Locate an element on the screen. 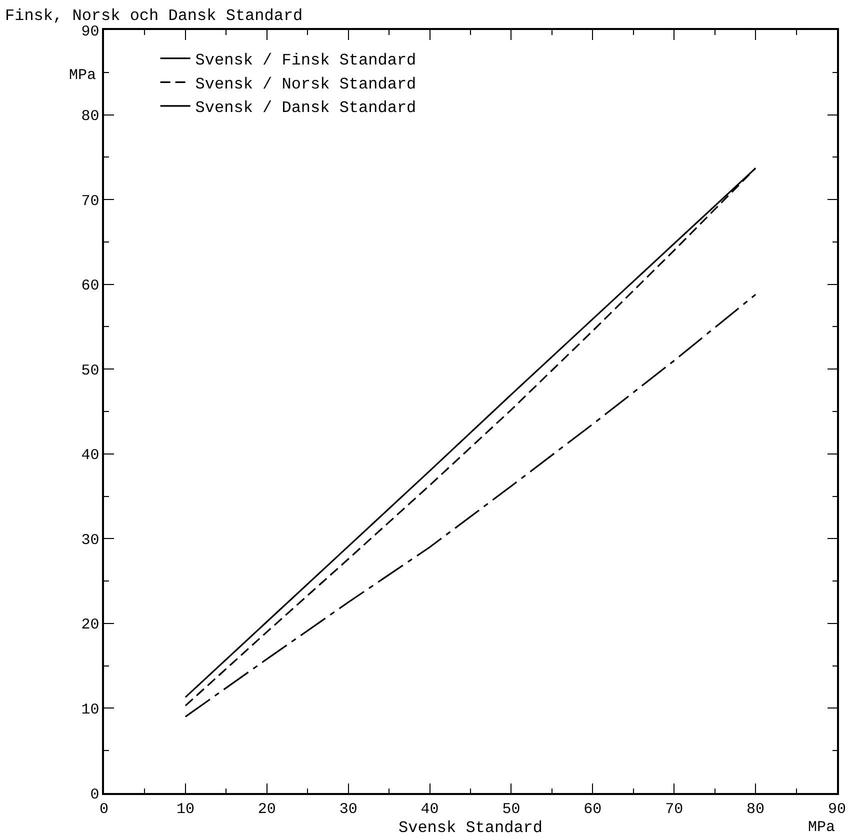  x-tick-label: 60 is located at coordinates (593, 809).